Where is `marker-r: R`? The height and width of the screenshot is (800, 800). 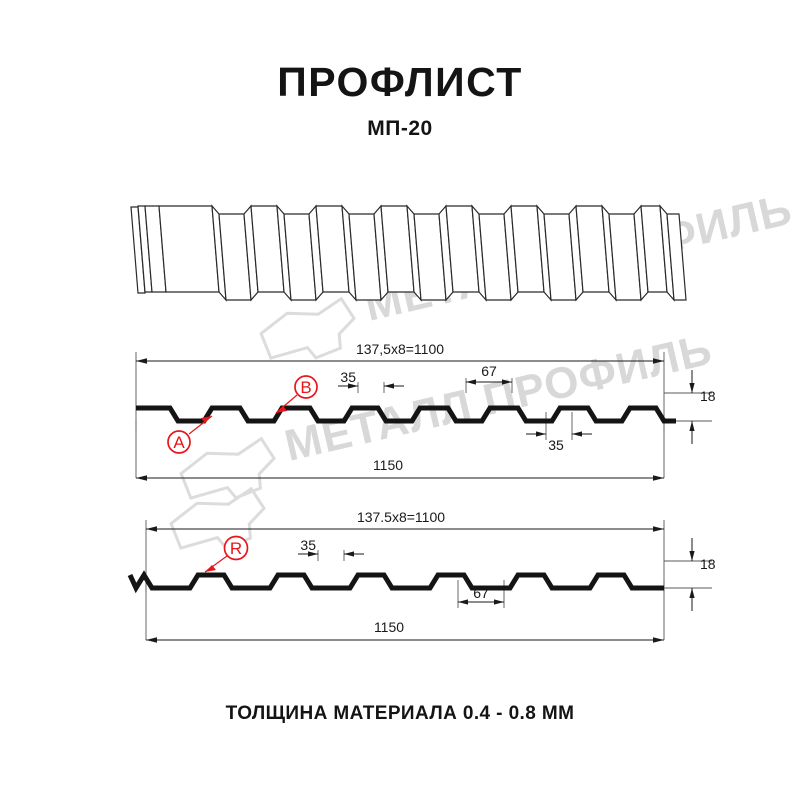
marker-r: R is located at coordinates (226, 554).